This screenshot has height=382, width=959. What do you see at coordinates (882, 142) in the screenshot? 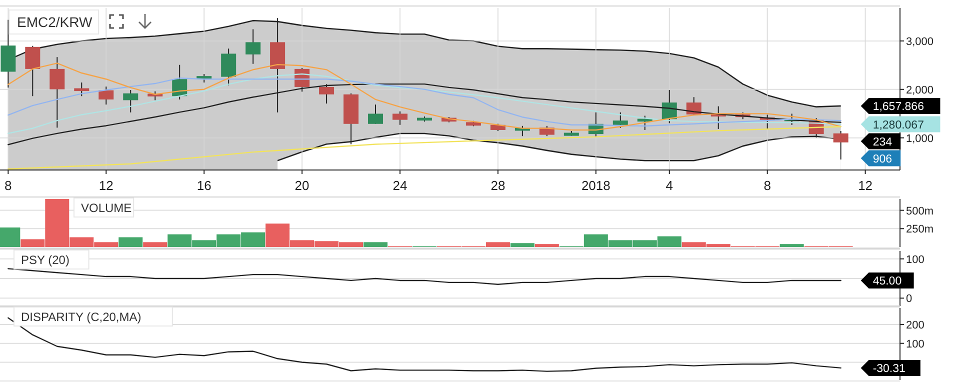
I see `annotation: 234` at bounding box center [882, 142].